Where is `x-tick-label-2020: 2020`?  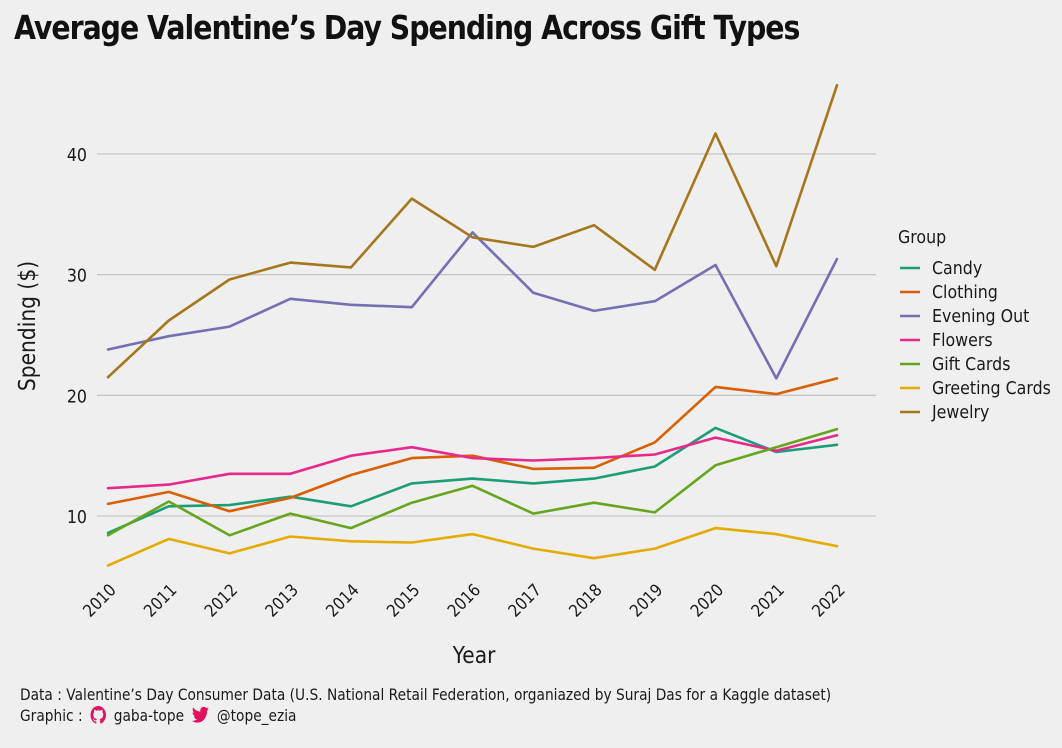 x-tick-label-2020: 2020 is located at coordinates (706, 600).